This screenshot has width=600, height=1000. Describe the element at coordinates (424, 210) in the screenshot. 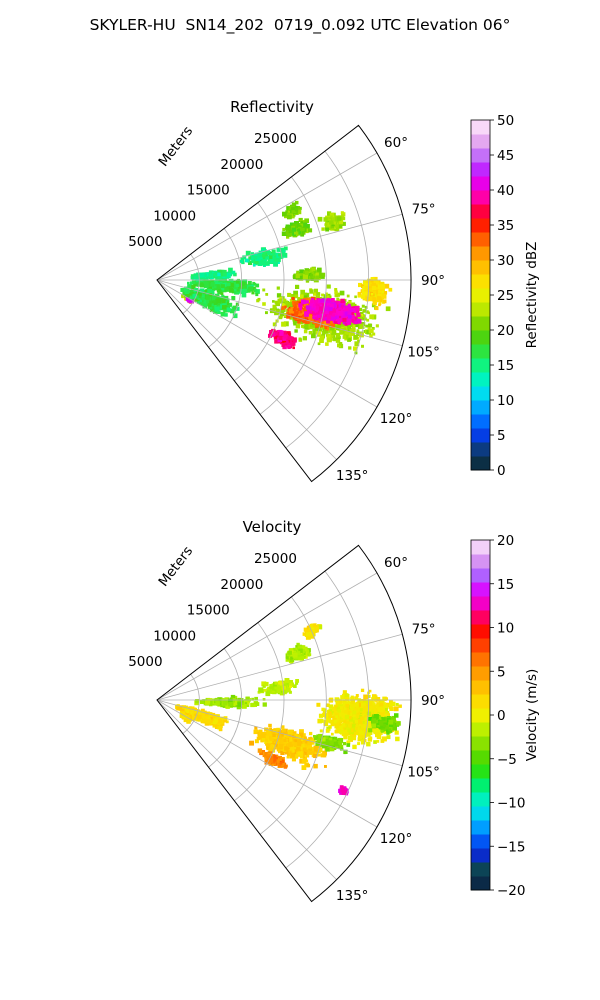

I see `azimuth-tick-label: 75°` at that location.